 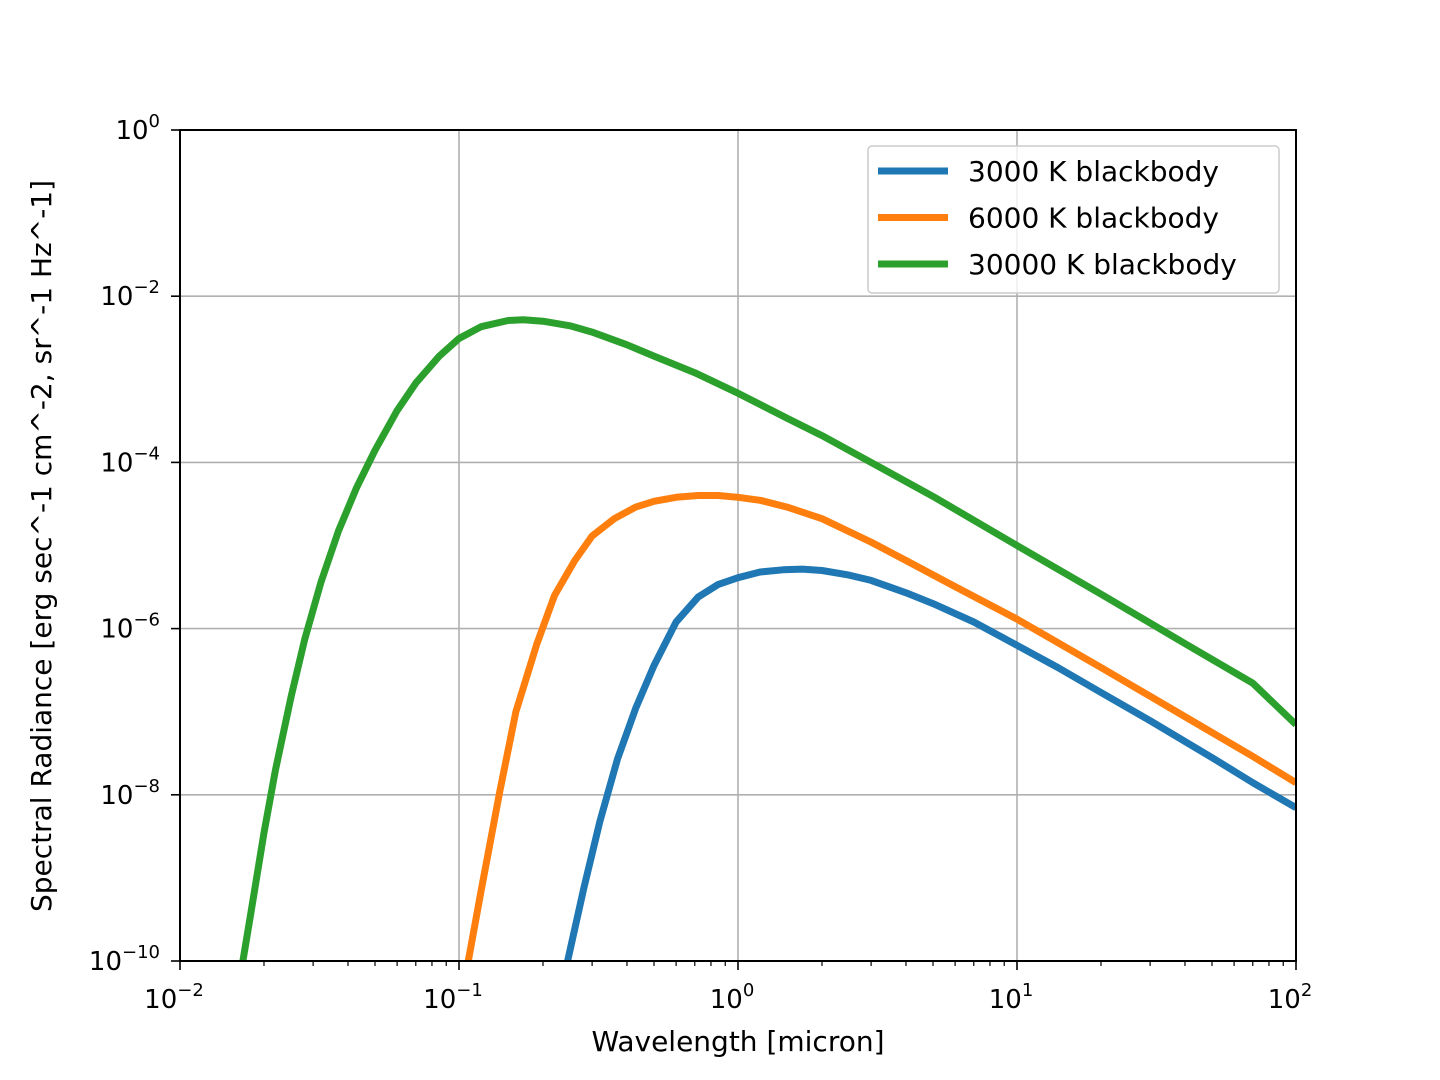 I want to click on x-axis-label: Wavelength [micron], so click(x=737, y=1041).